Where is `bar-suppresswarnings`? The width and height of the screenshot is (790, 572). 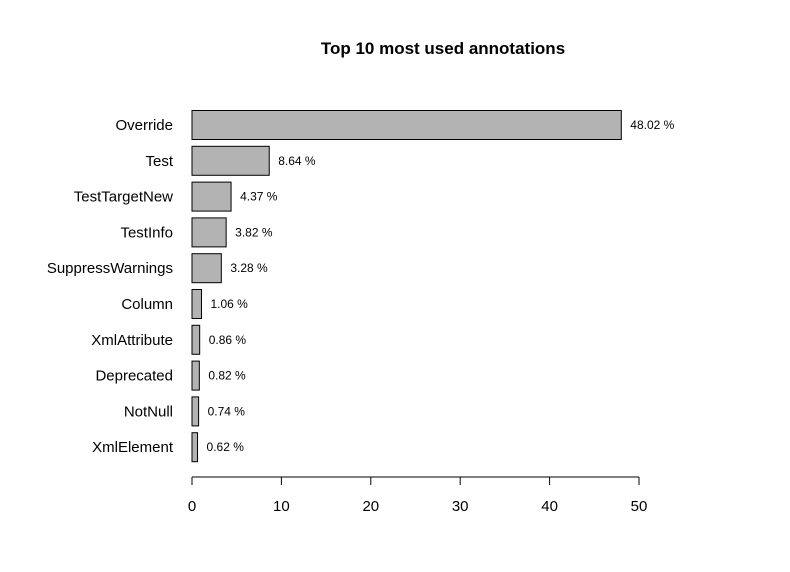 bar-suppresswarnings is located at coordinates (206, 268).